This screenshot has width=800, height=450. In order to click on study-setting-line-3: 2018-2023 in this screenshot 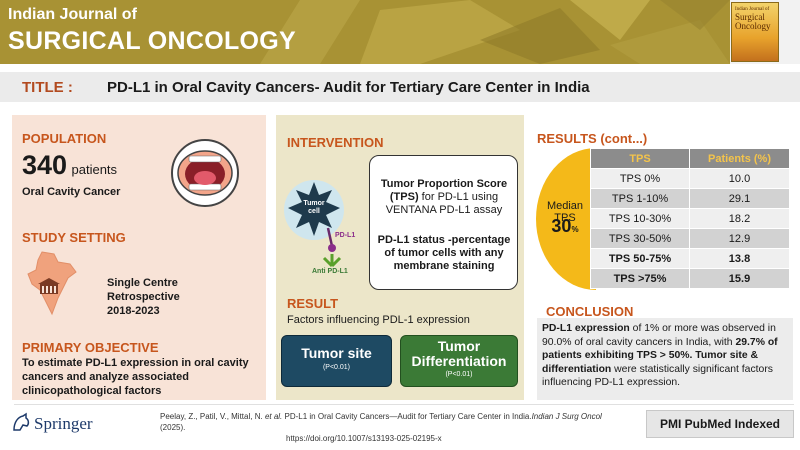, I will do `click(133, 311)`.